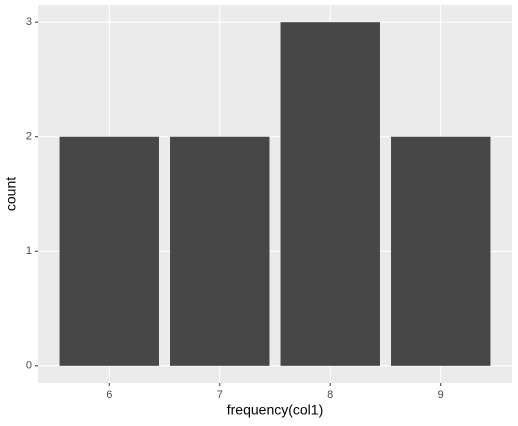 The height and width of the screenshot is (426, 518). I want to click on x-tick-label: 7, so click(220, 395).